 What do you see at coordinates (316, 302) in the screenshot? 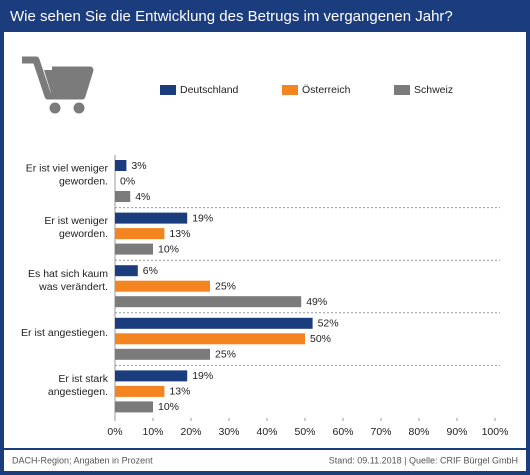
I see `value-label: 49%` at bounding box center [316, 302].